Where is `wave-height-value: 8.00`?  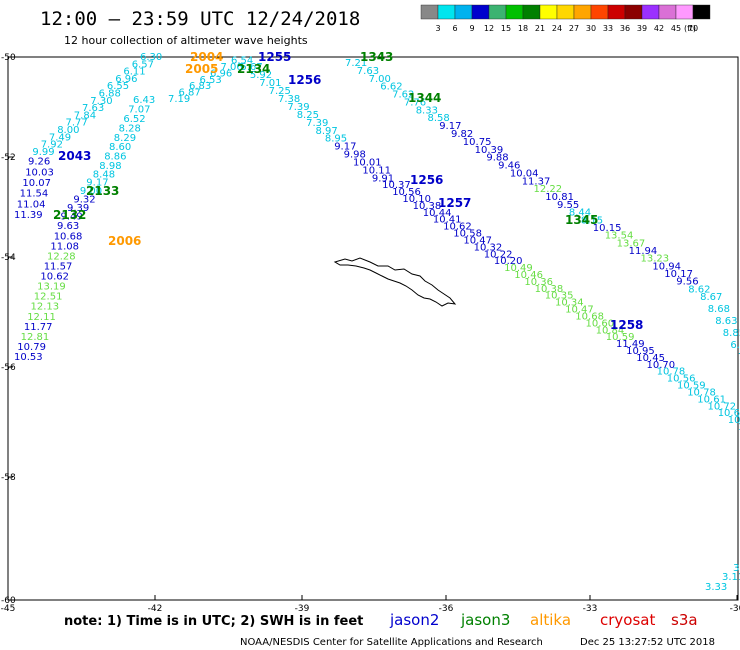
wave-height-value: 8.00 is located at coordinates (68, 130).